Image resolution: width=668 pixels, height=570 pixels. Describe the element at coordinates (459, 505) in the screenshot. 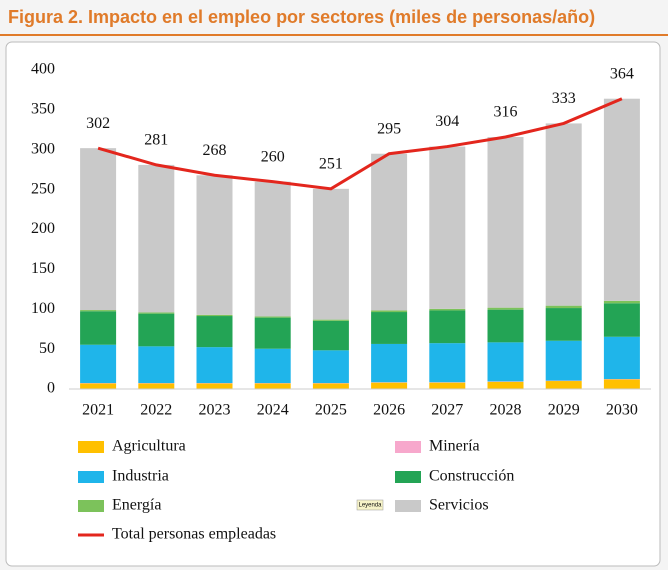

I see `legend-label: Servicios` at that location.